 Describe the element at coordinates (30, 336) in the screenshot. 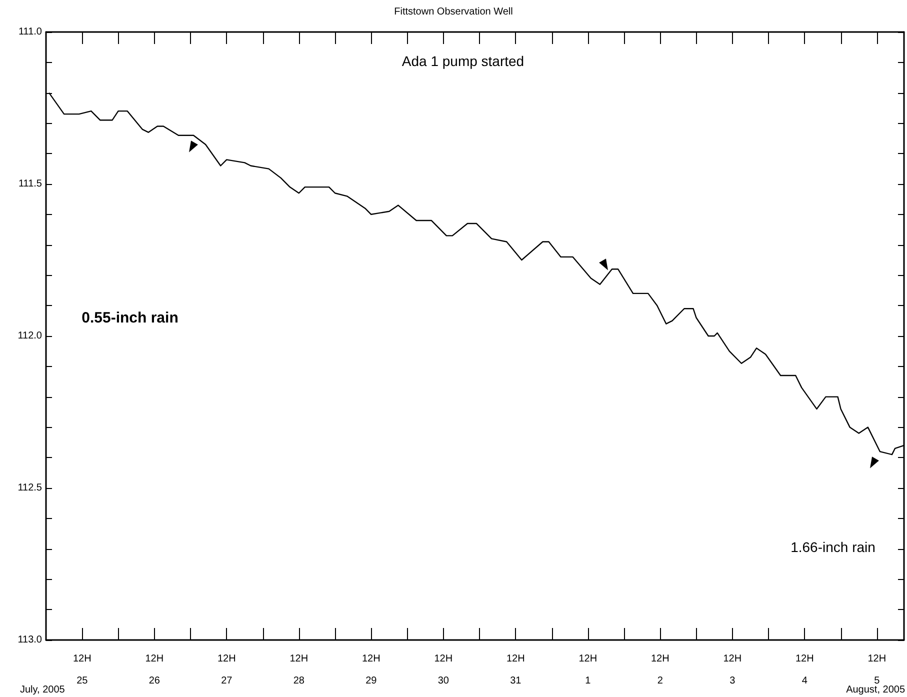

I see `y-tick-label: 112.0` at that location.